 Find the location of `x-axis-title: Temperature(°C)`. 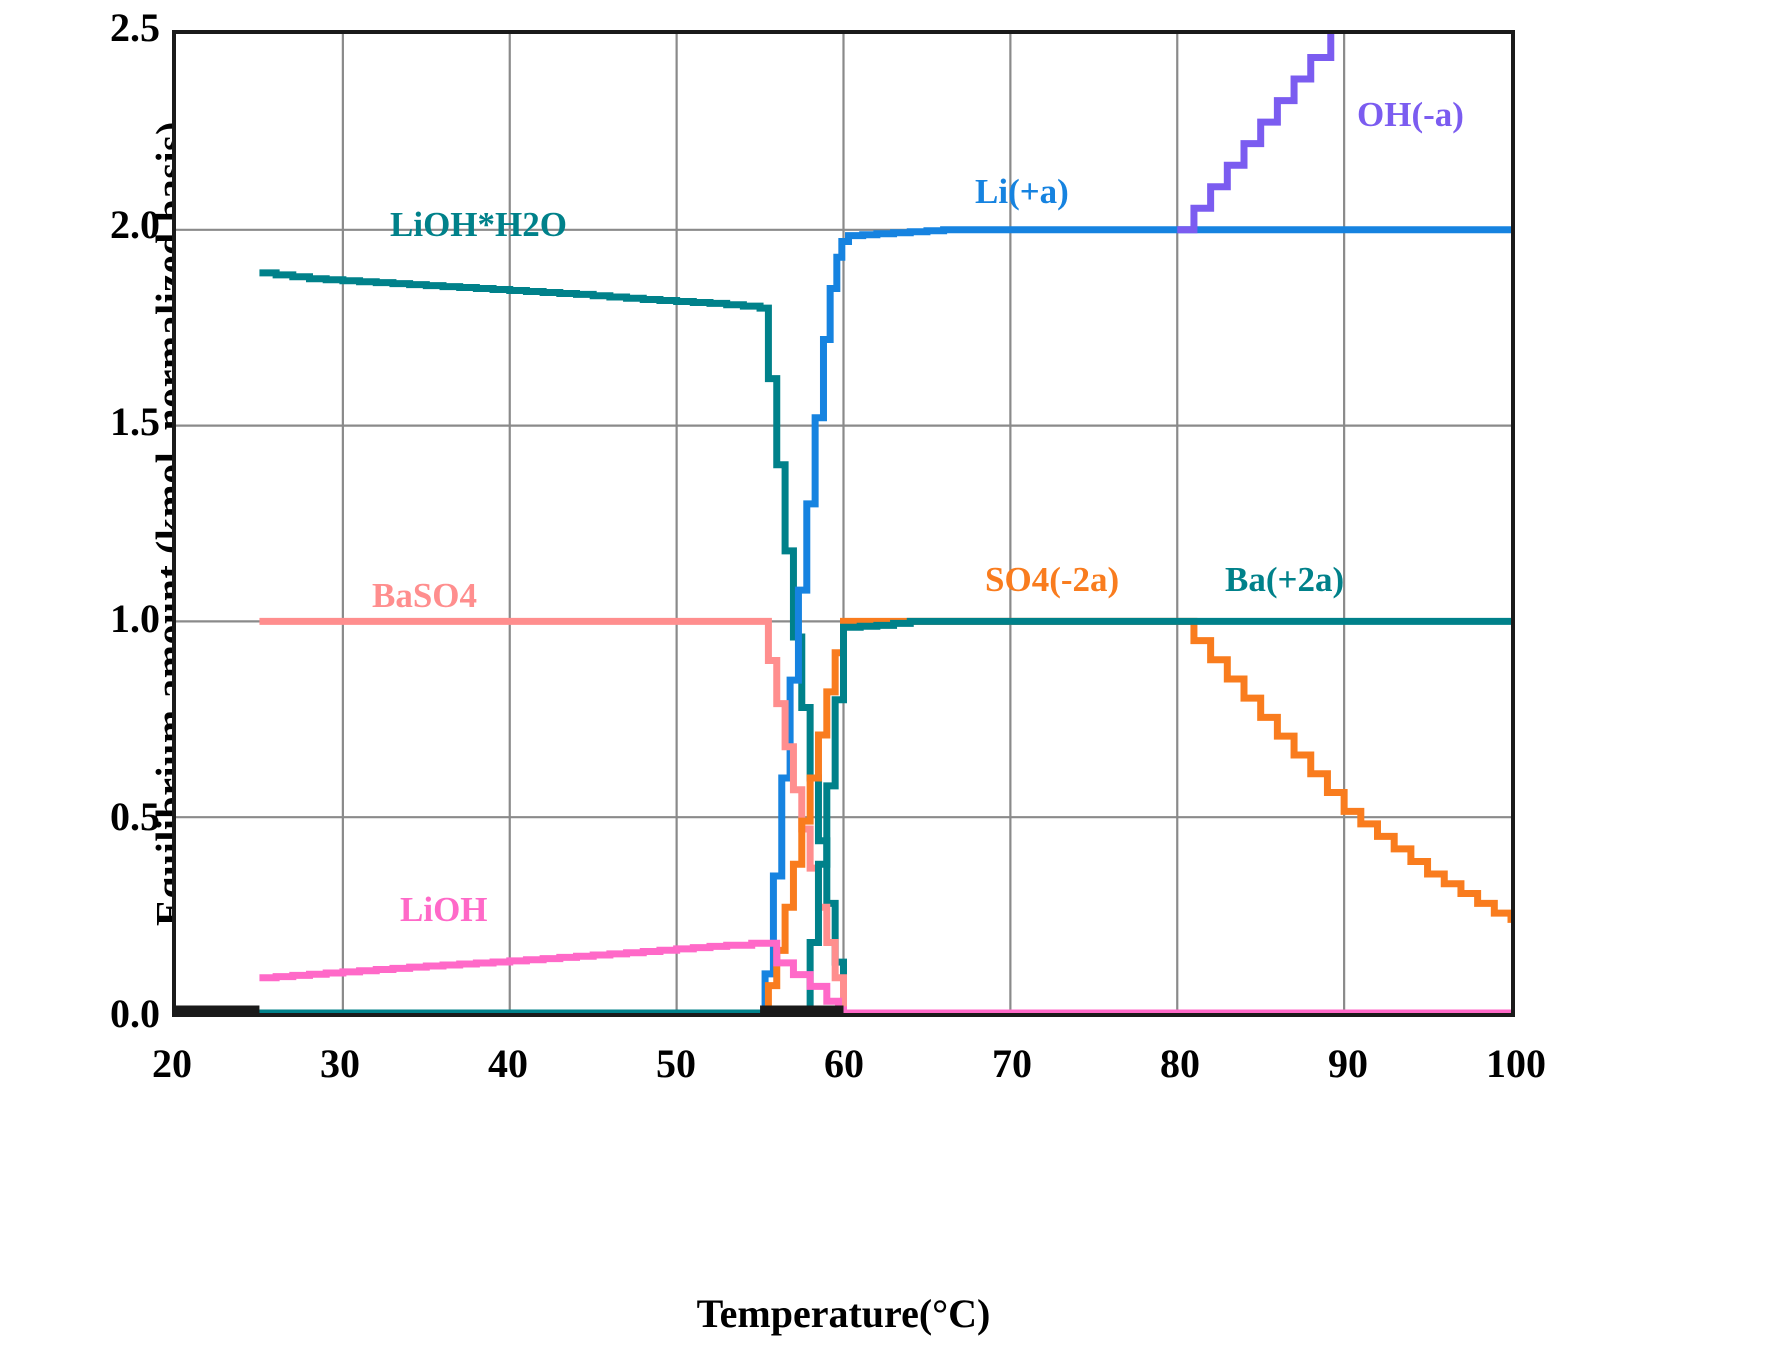

x-axis-title: Temperature(°C) is located at coordinates (843, 1313).